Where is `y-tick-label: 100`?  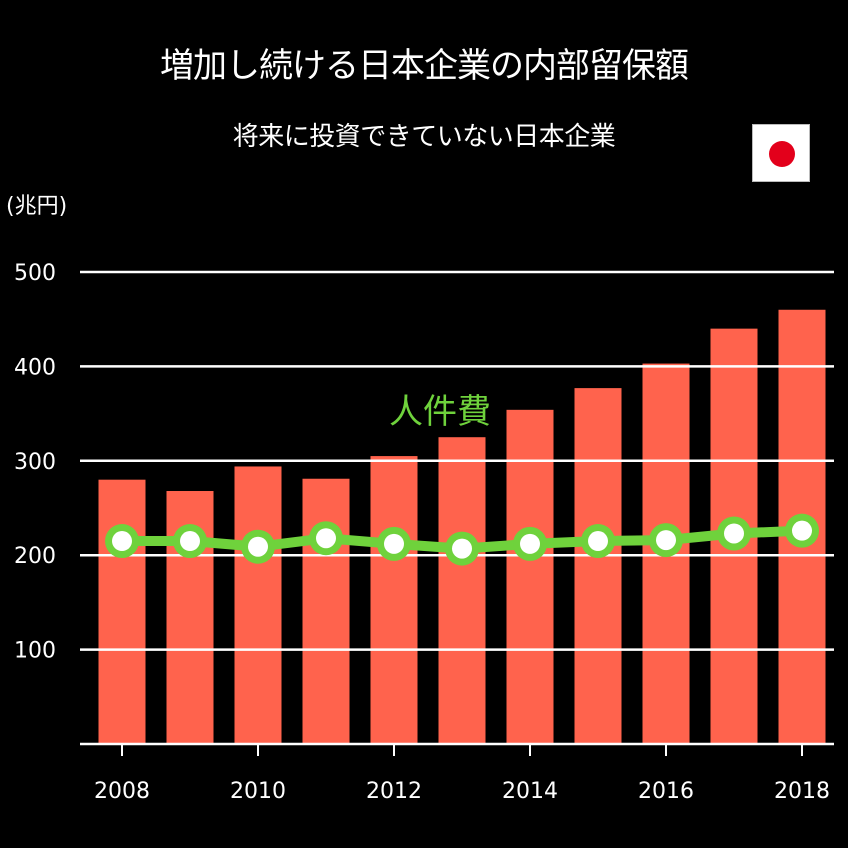 y-tick-label: 100 is located at coordinates (35, 651).